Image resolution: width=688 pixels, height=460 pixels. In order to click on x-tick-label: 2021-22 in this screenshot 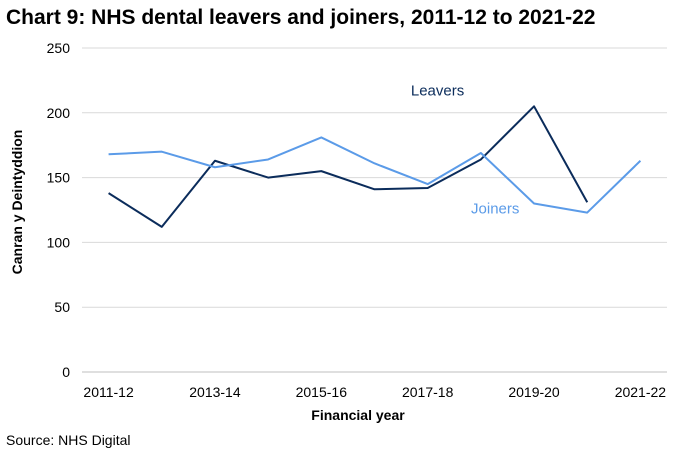, I will do `click(641, 392)`.